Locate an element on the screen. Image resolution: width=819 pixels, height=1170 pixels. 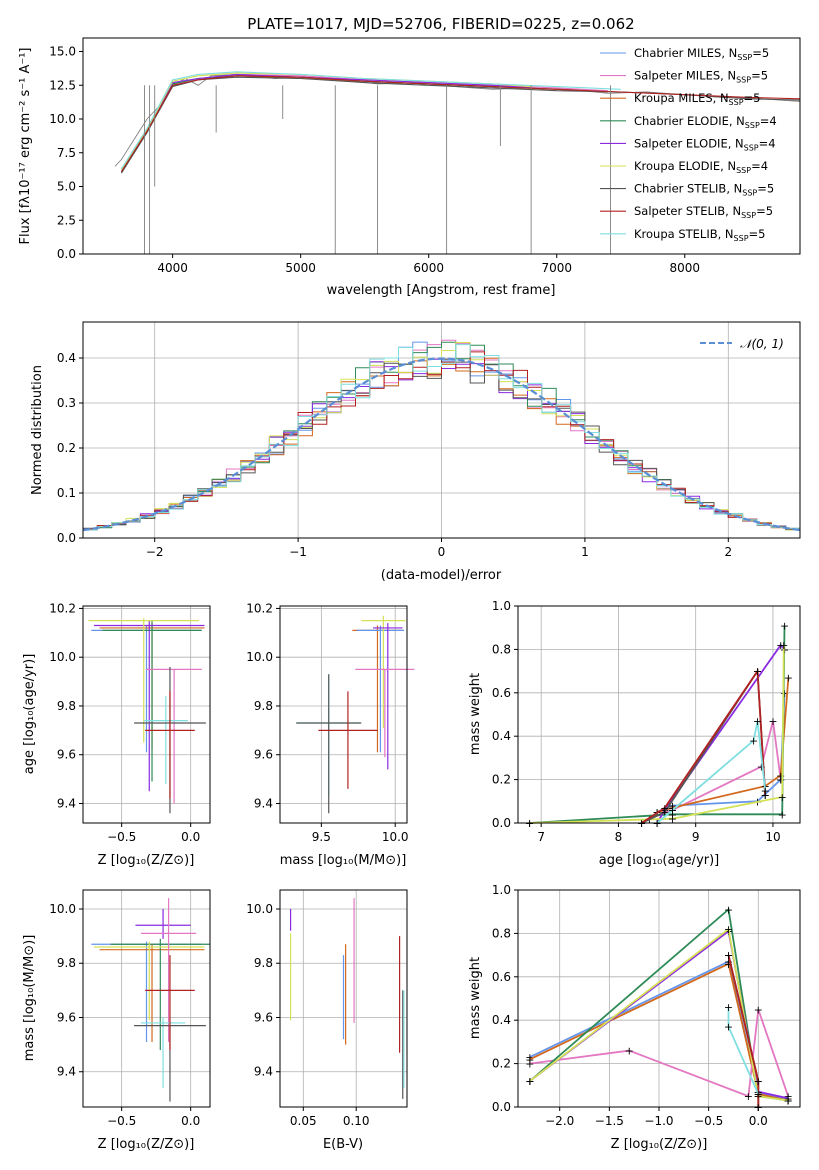
gaussian-legend-label: 𝒩(0, 1) is located at coordinates (762, 344).